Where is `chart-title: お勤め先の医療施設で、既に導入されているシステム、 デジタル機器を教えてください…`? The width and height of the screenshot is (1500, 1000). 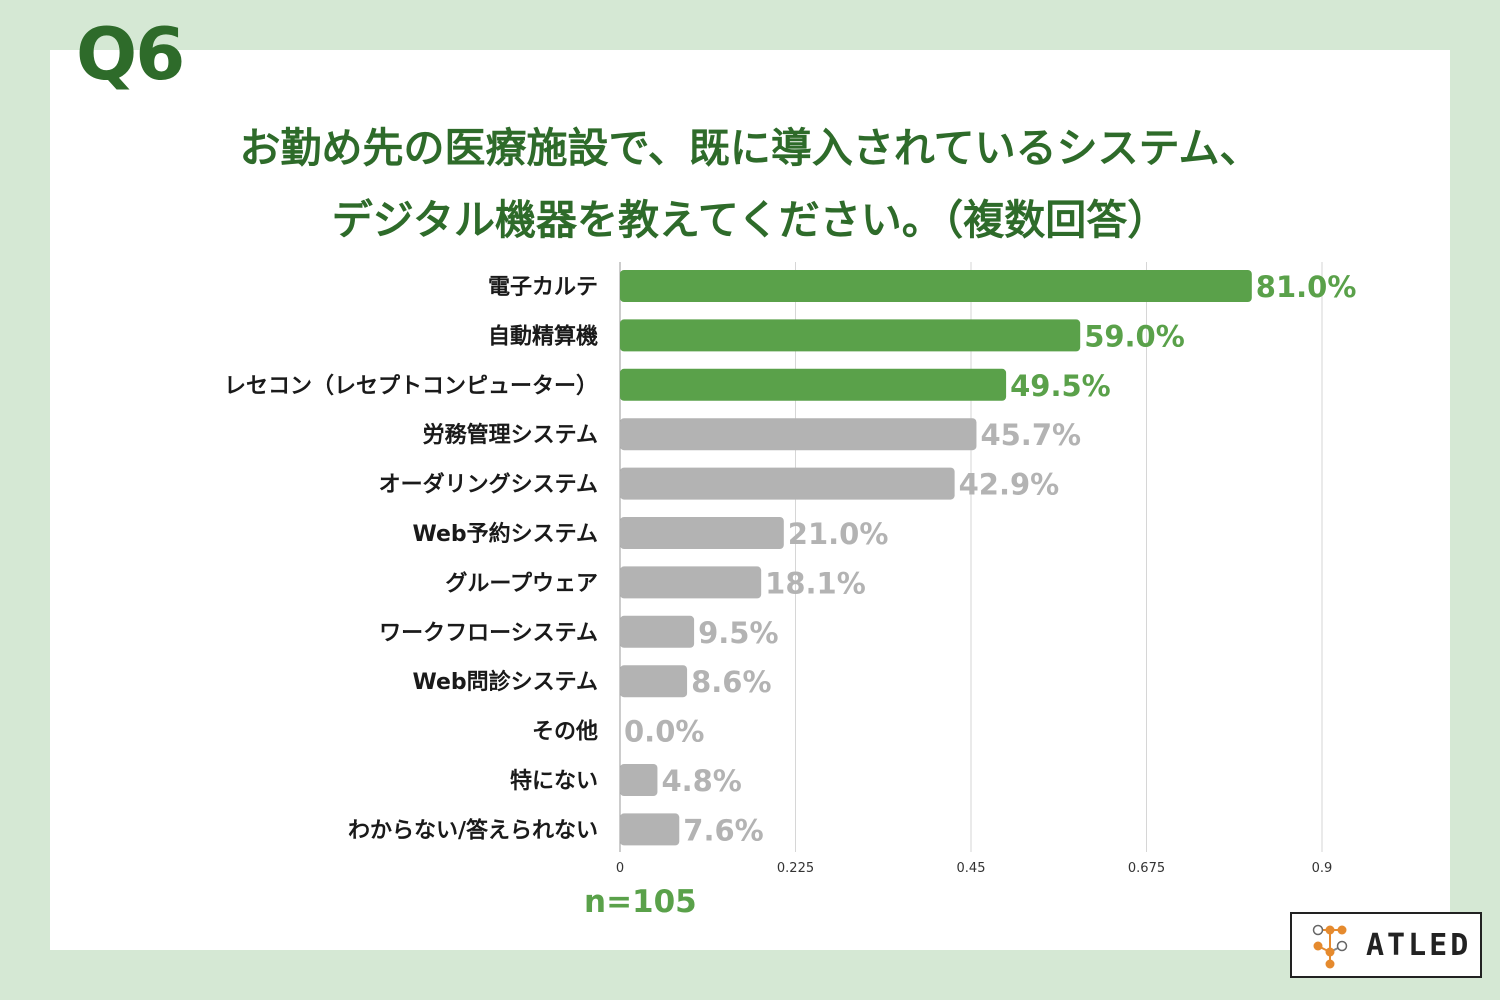 chart-title: お勤め先の医療施設で、既に導入されているシステム、 デジタル機器を教えてください… is located at coordinates (750, 184).